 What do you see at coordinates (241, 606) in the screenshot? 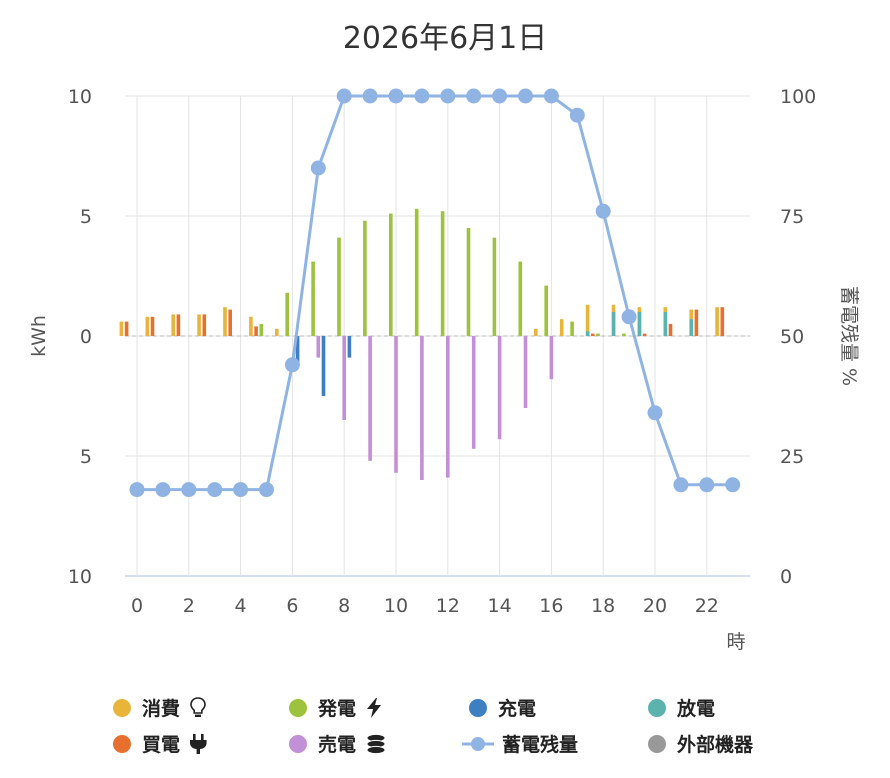
I see `x-tick-label: 4` at bounding box center [241, 606].